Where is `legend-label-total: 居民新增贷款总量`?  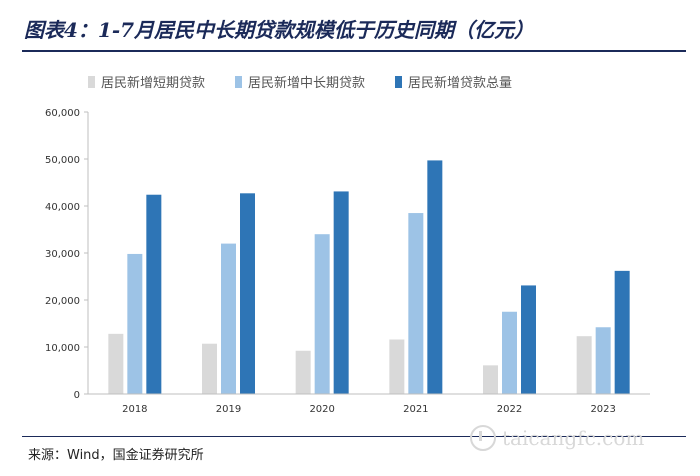 legend-label-total: 居民新增贷款总量 is located at coordinates (460, 83).